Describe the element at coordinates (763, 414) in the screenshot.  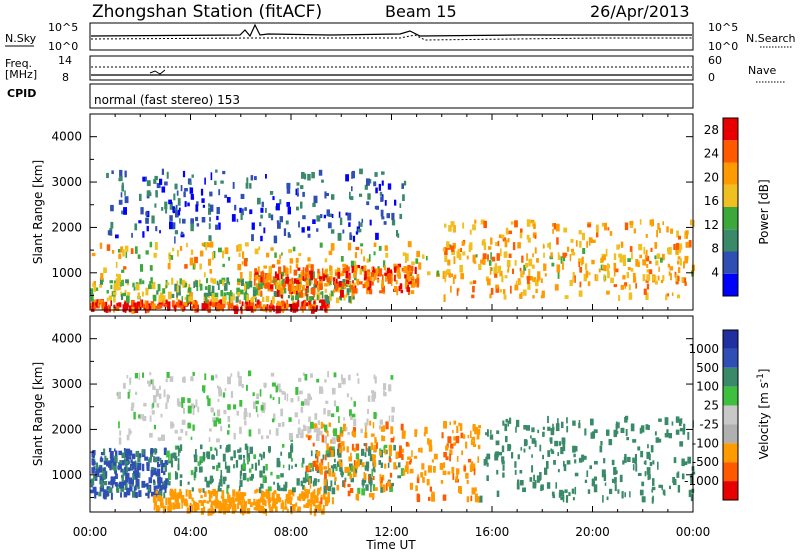
I see `velocity-colorbar-label: Velocity [m s-1]` at that location.